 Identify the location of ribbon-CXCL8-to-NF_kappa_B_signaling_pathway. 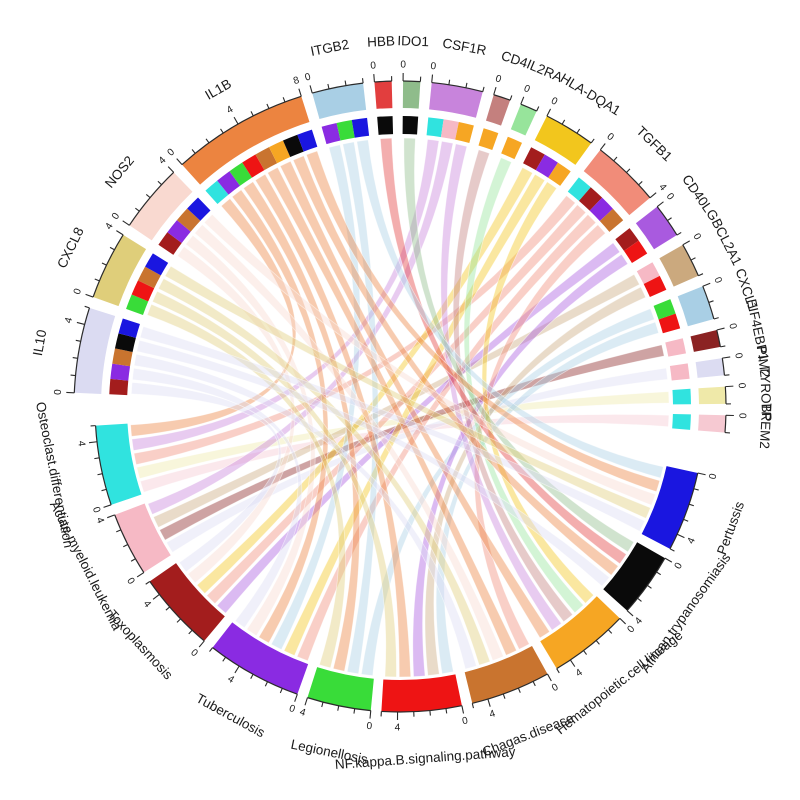
(274, 484).